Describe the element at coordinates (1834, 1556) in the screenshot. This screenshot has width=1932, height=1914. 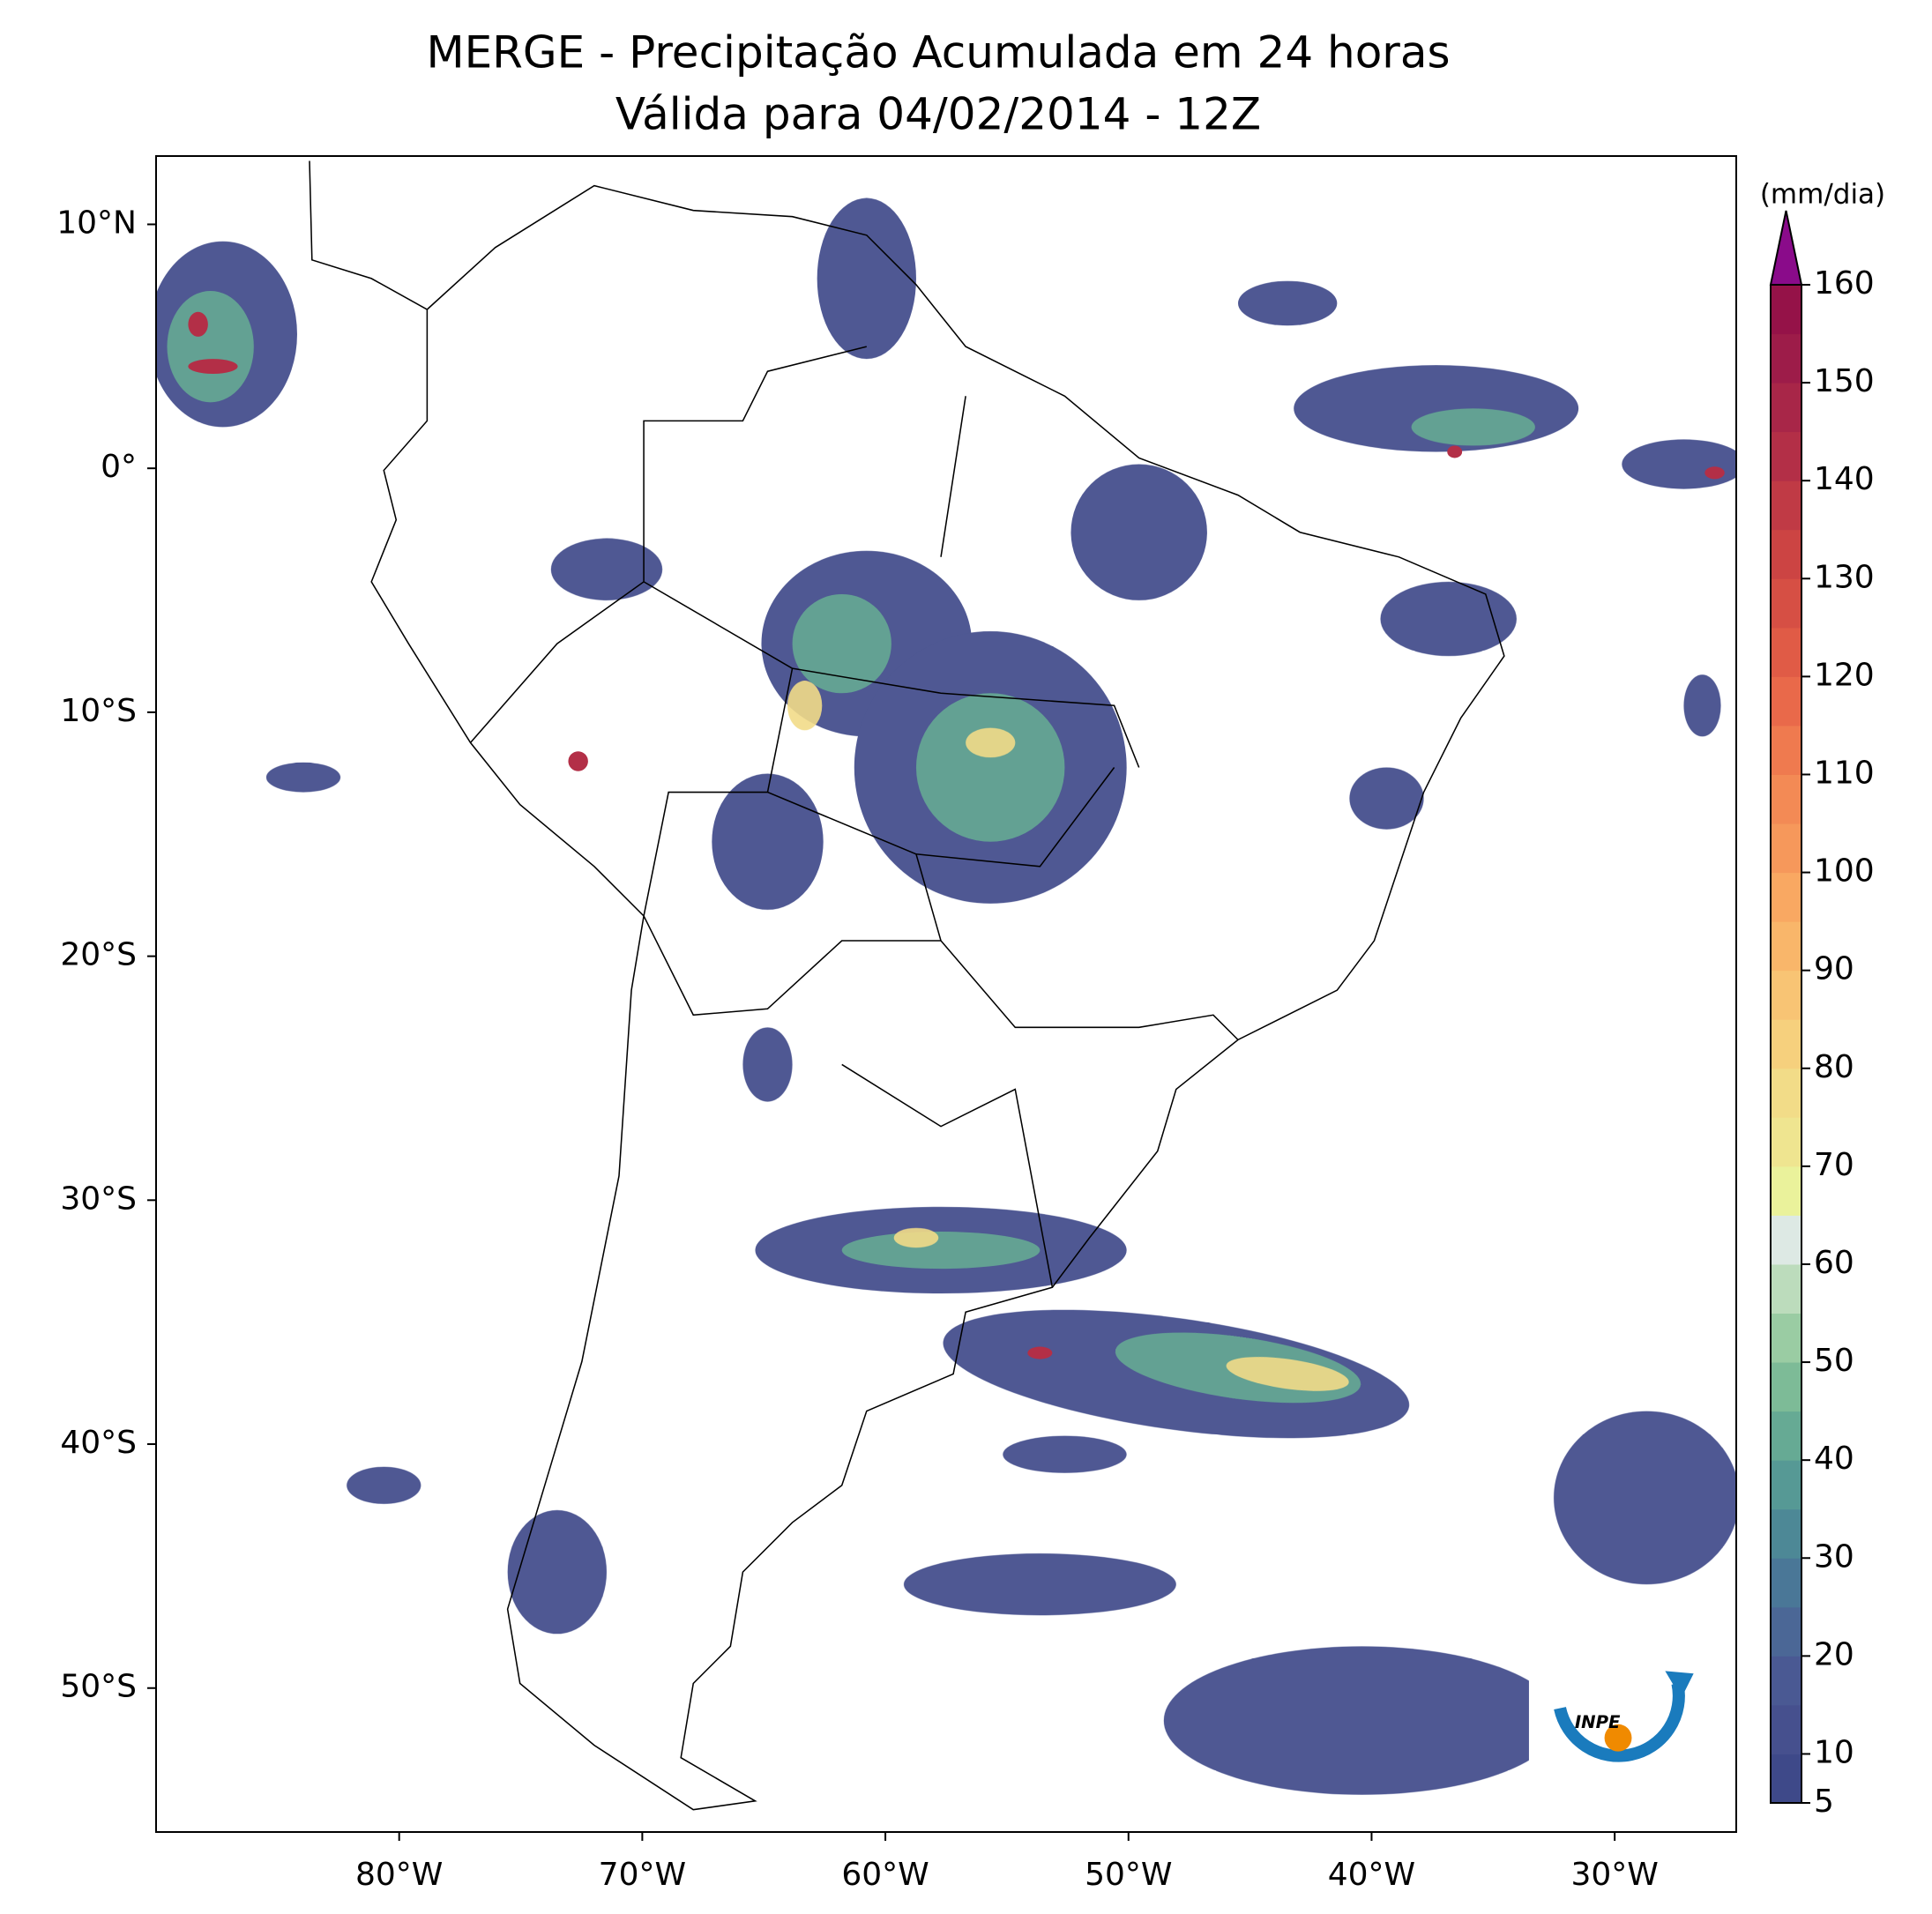
I see `colorbar-tick-label: 30` at that location.